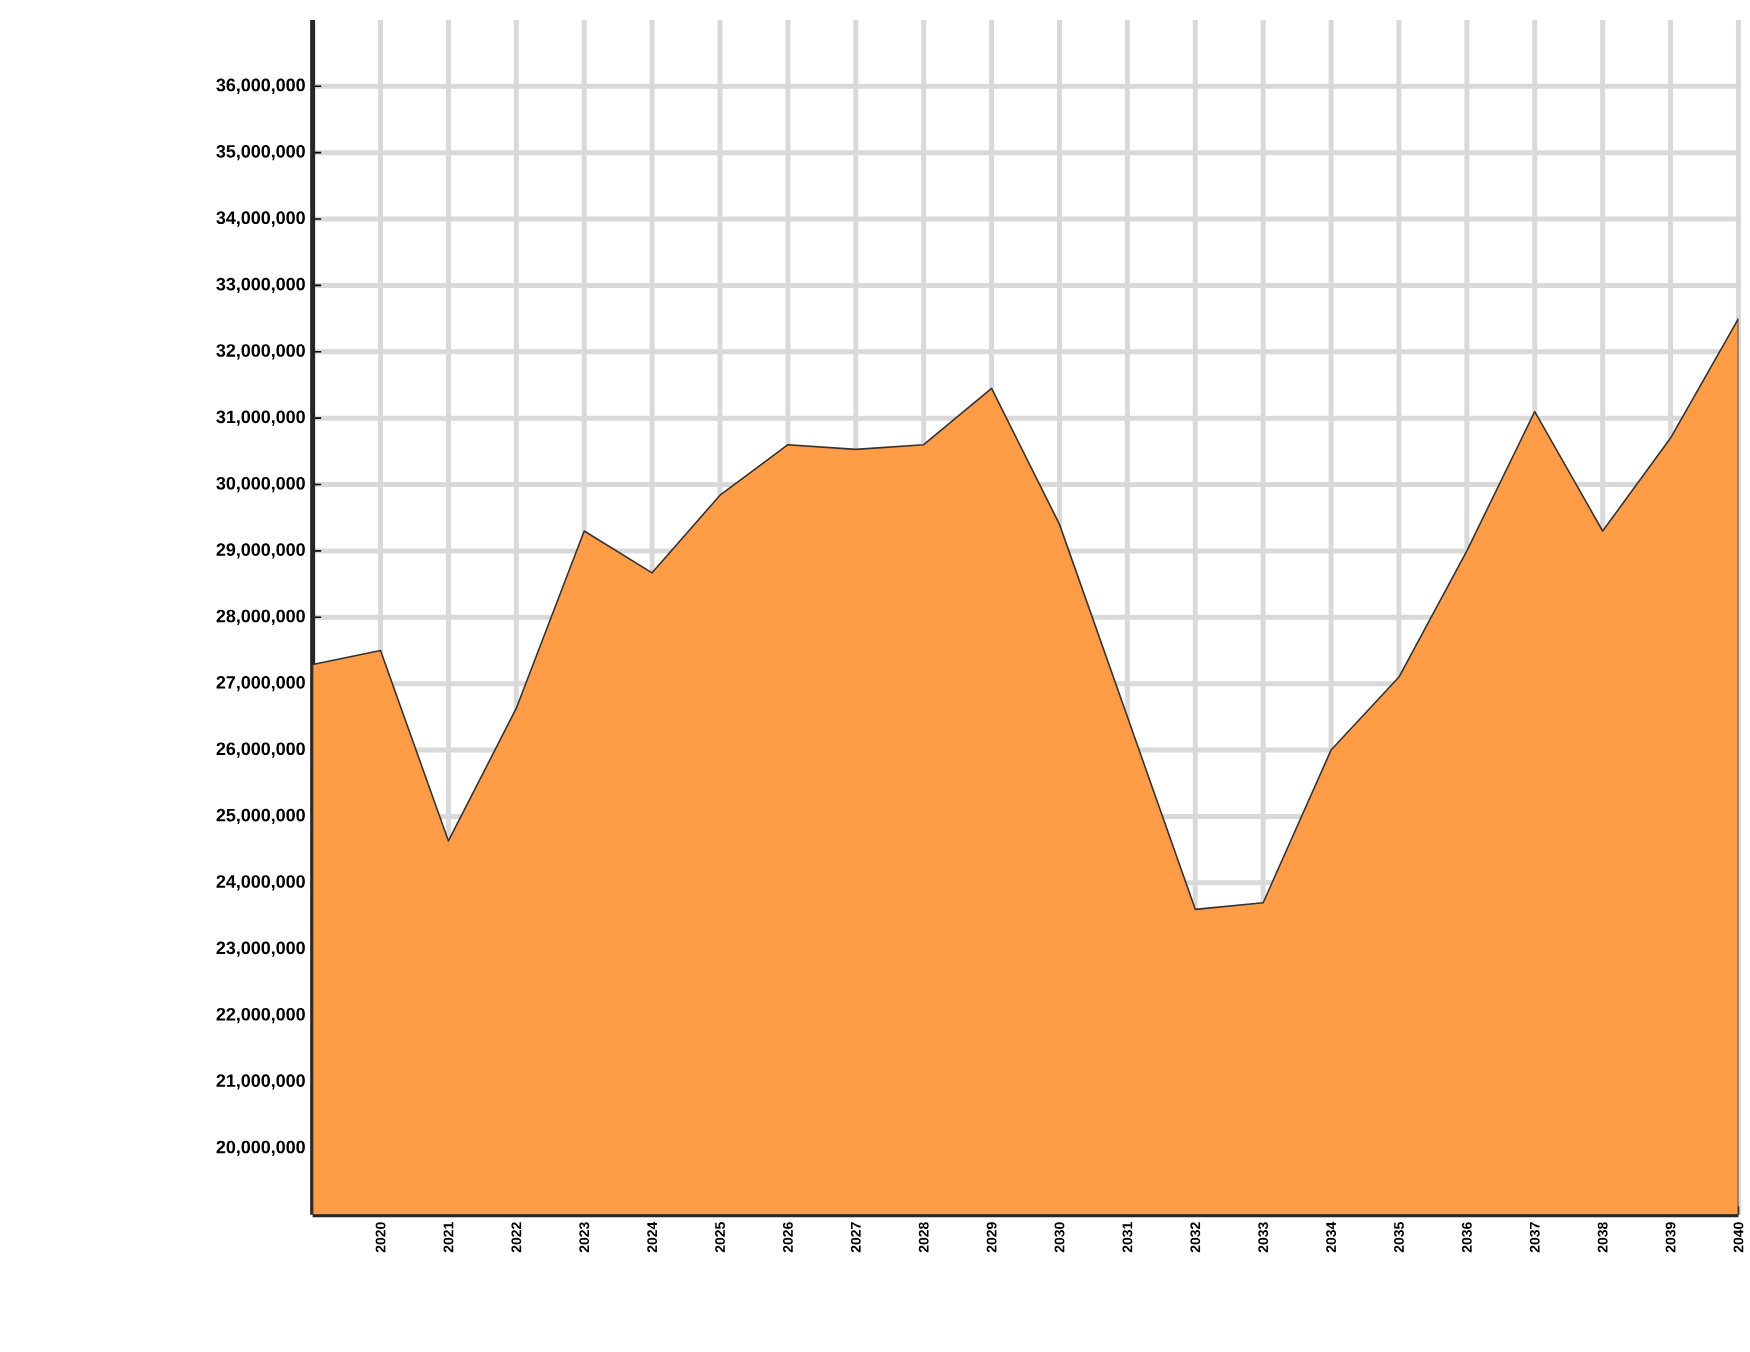  What do you see at coordinates (260, 152) in the screenshot?
I see `y-tick-label: 35,000,000` at bounding box center [260, 152].